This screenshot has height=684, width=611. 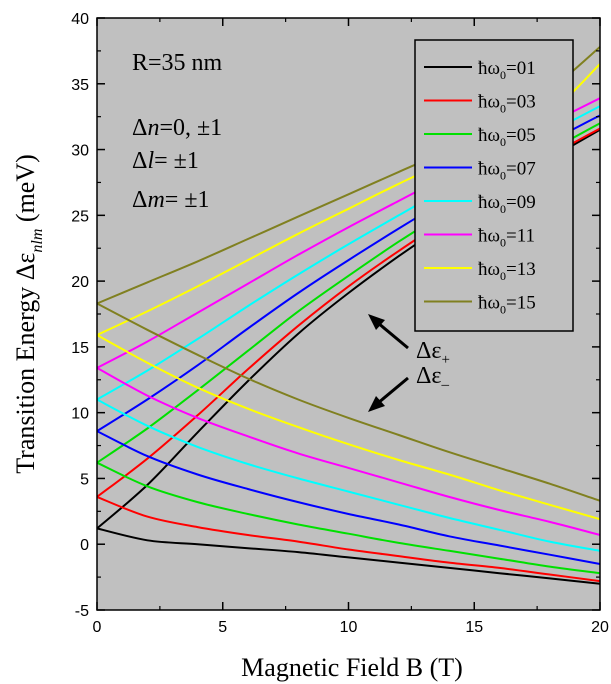 What do you see at coordinates (84, 545) in the screenshot?
I see `y-tick-label: 0` at bounding box center [84, 545].